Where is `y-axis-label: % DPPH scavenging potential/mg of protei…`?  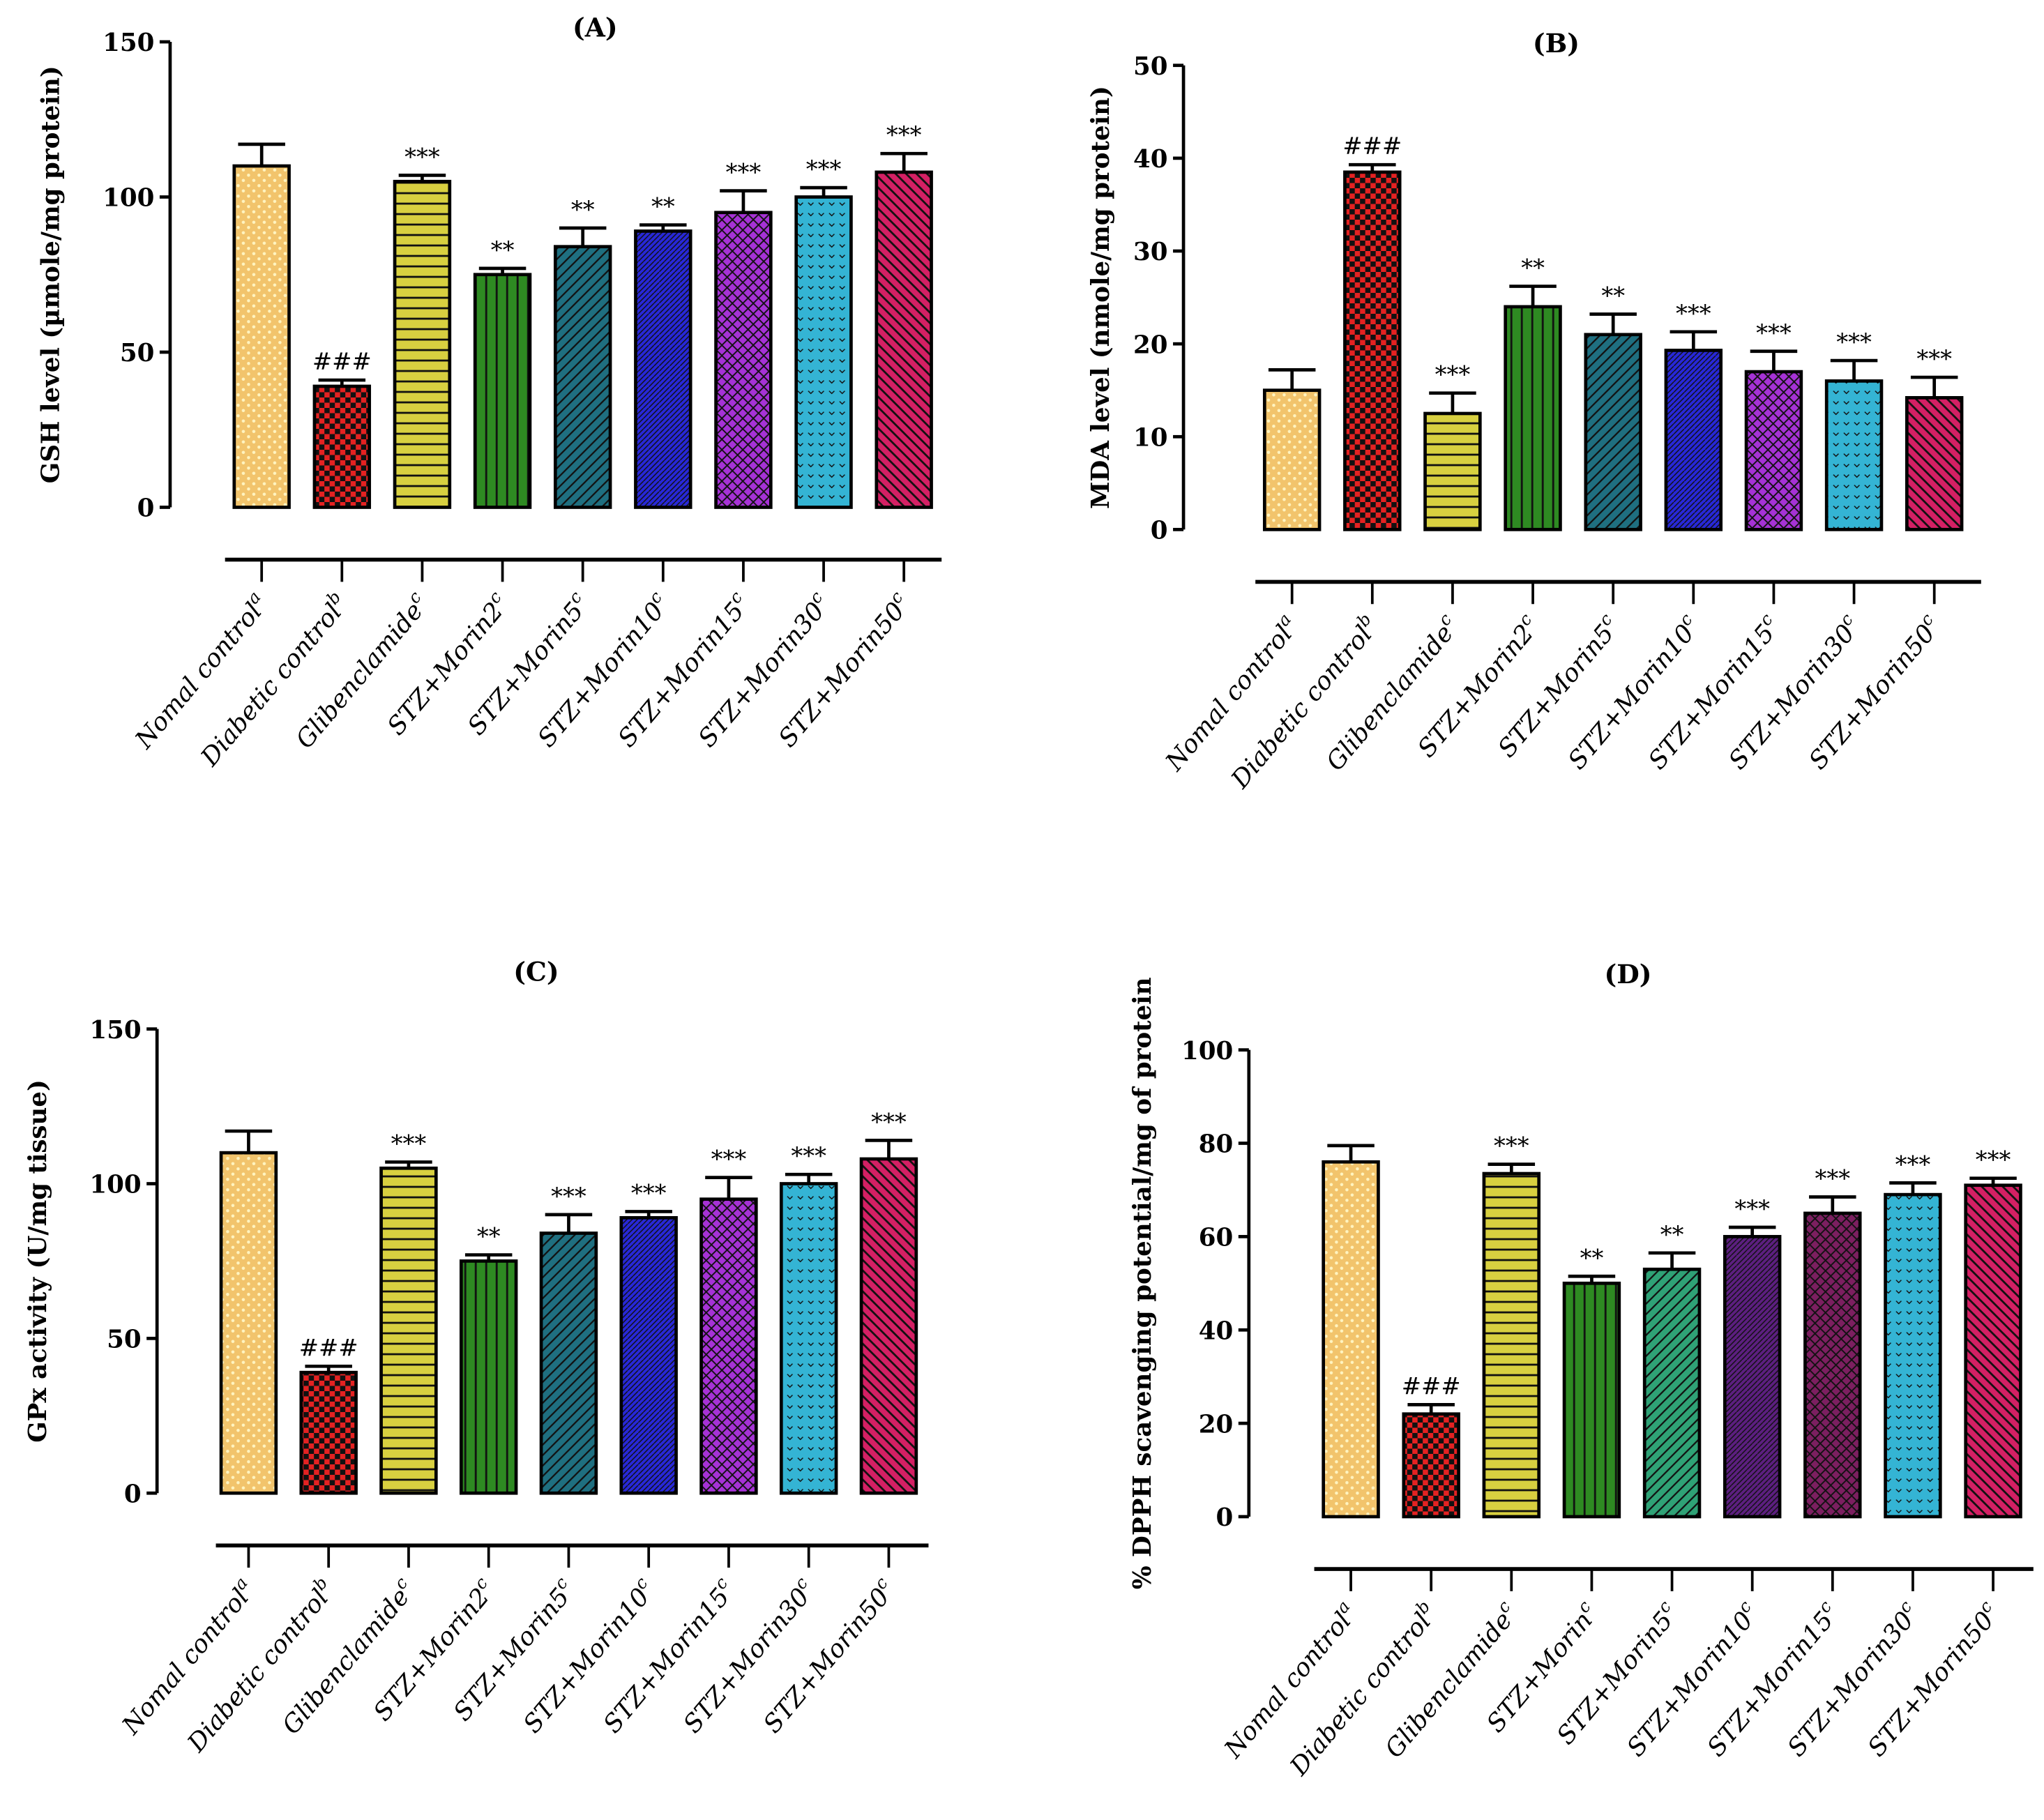
y-axis-label: % DPPH scavenging potential/mg of protei… is located at coordinates (1143, 1283).